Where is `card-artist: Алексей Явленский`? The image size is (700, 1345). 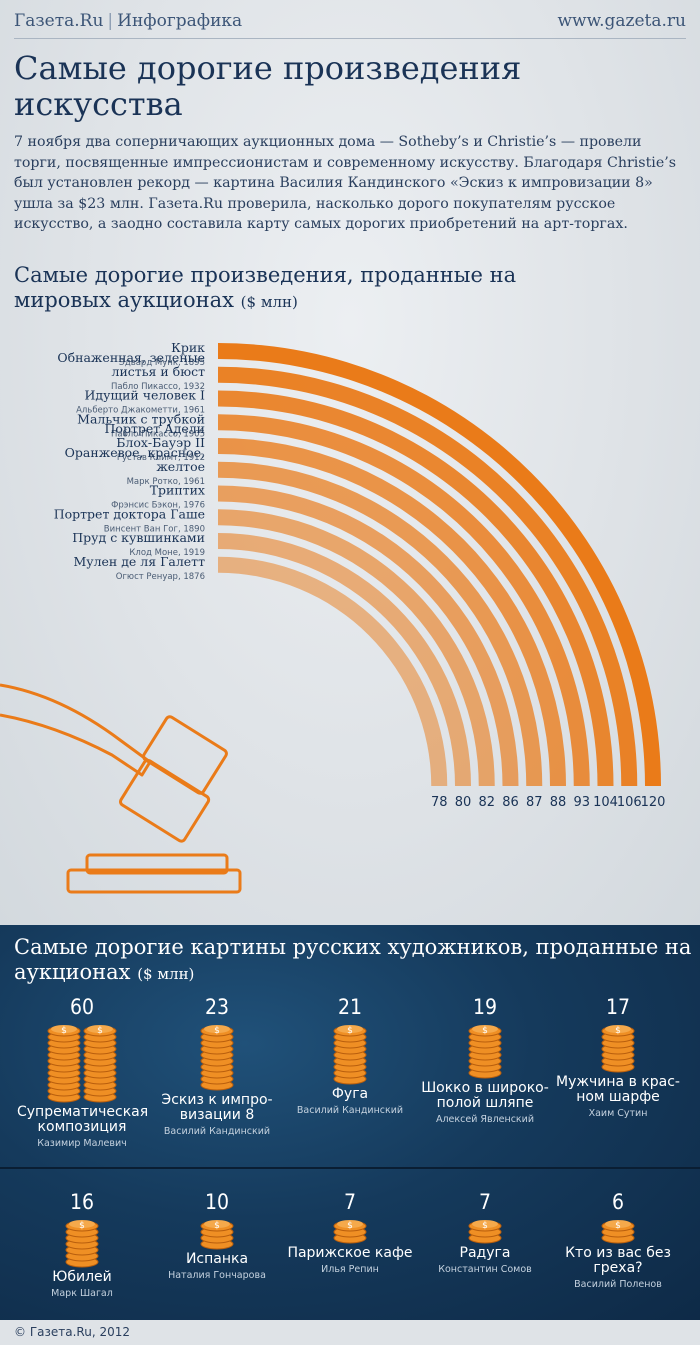 card-artist: Алексей Явленский is located at coordinates (485, 1119).